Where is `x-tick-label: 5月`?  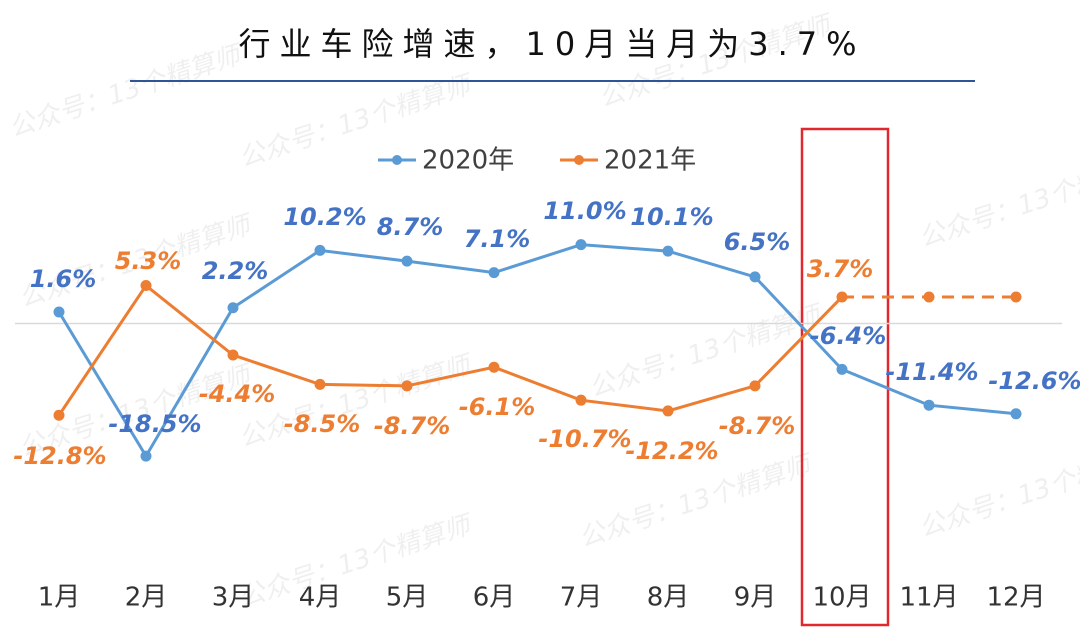
x-tick-label: 5月 is located at coordinates (407, 598).